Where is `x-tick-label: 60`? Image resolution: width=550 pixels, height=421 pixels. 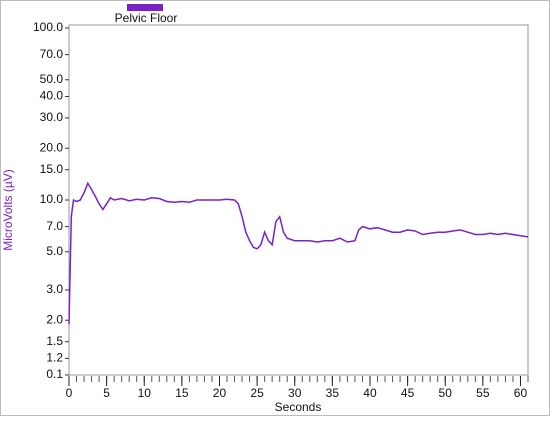
x-tick-label: 60 is located at coordinates (521, 393).